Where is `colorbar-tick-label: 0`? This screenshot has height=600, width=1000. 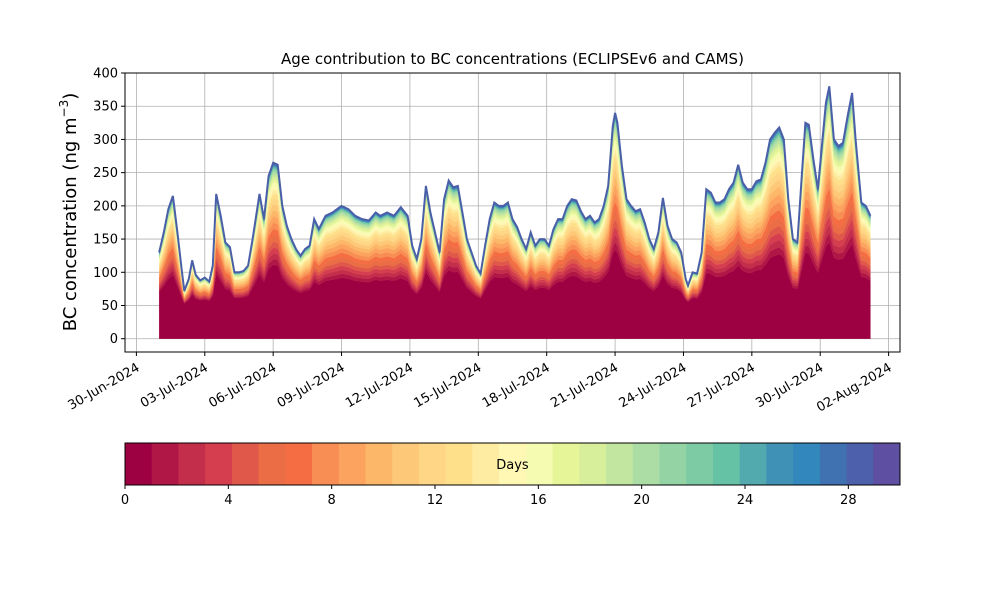 colorbar-tick-label: 0 is located at coordinates (125, 500).